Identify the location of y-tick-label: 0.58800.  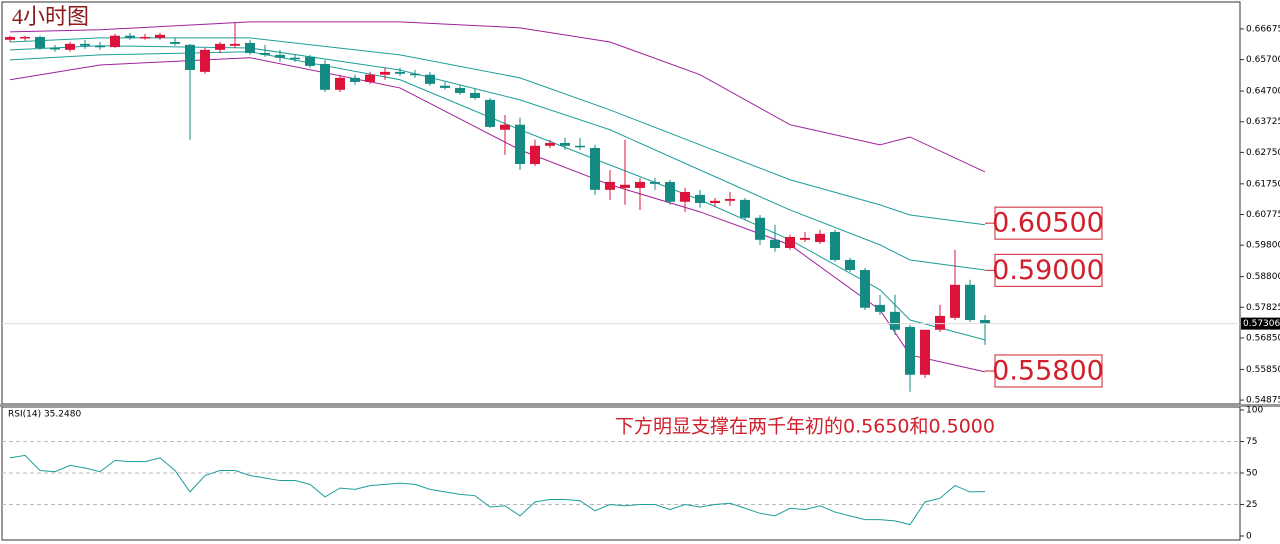
(1263, 277).